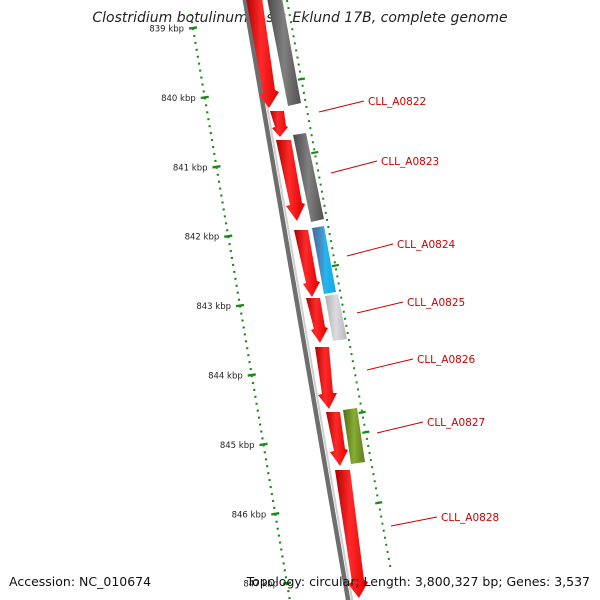 Image resolution: width=600 pixels, height=600 pixels. I want to click on feature-block-blue, so click(324, 260).